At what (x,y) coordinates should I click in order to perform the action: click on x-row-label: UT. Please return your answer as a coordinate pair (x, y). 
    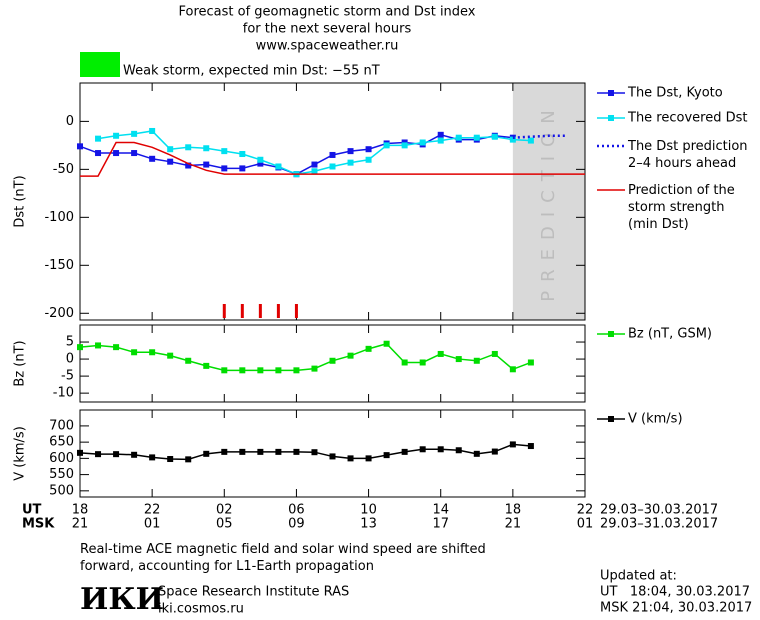
    Looking at the image, I should click on (32, 510).